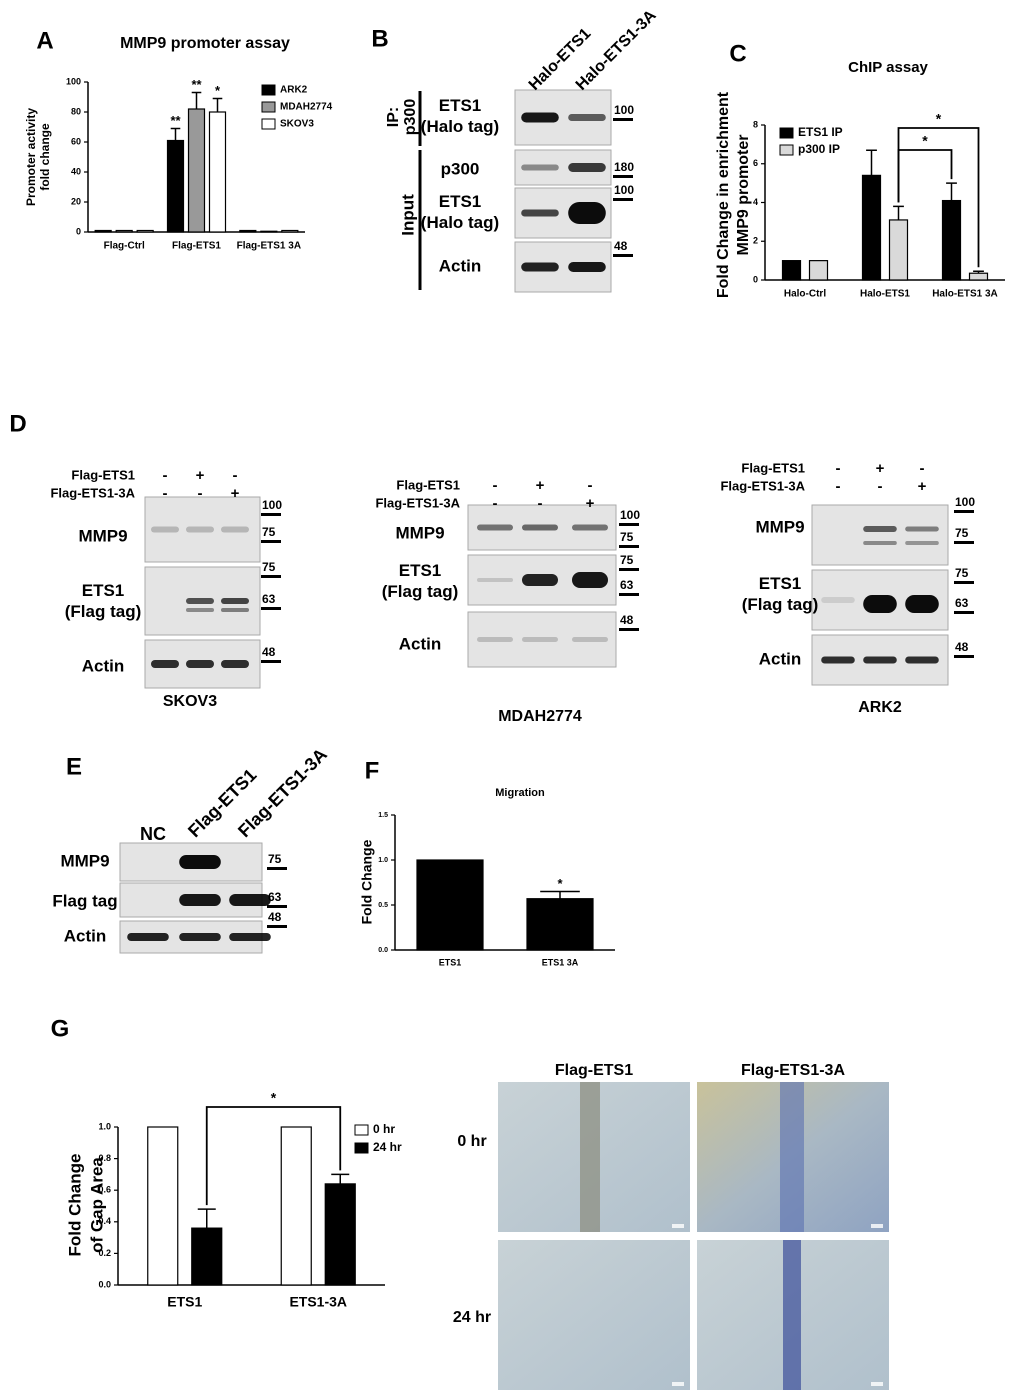 The height and width of the screenshot is (1394, 1020). What do you see at coordinates (471, 1141) in the screenshot?
I see `image-row-label: 0 hr` at bounding box center [471, 1141].